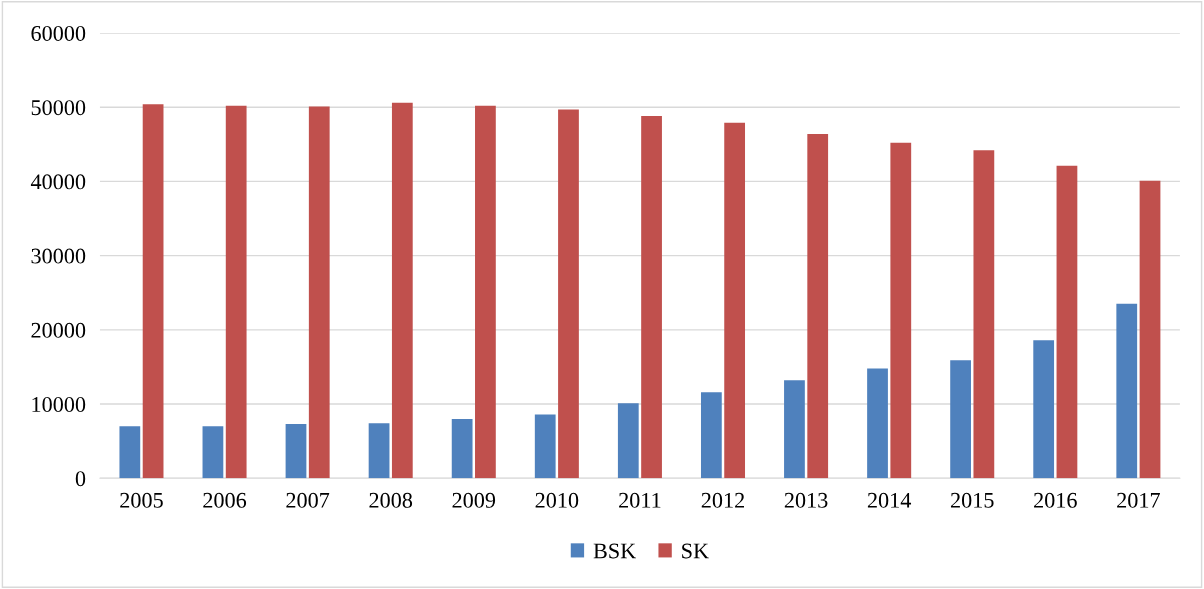  Describe the element at coordinates (722, 500) in the screenshot. I see `x-tick-label: 2012` at that location.